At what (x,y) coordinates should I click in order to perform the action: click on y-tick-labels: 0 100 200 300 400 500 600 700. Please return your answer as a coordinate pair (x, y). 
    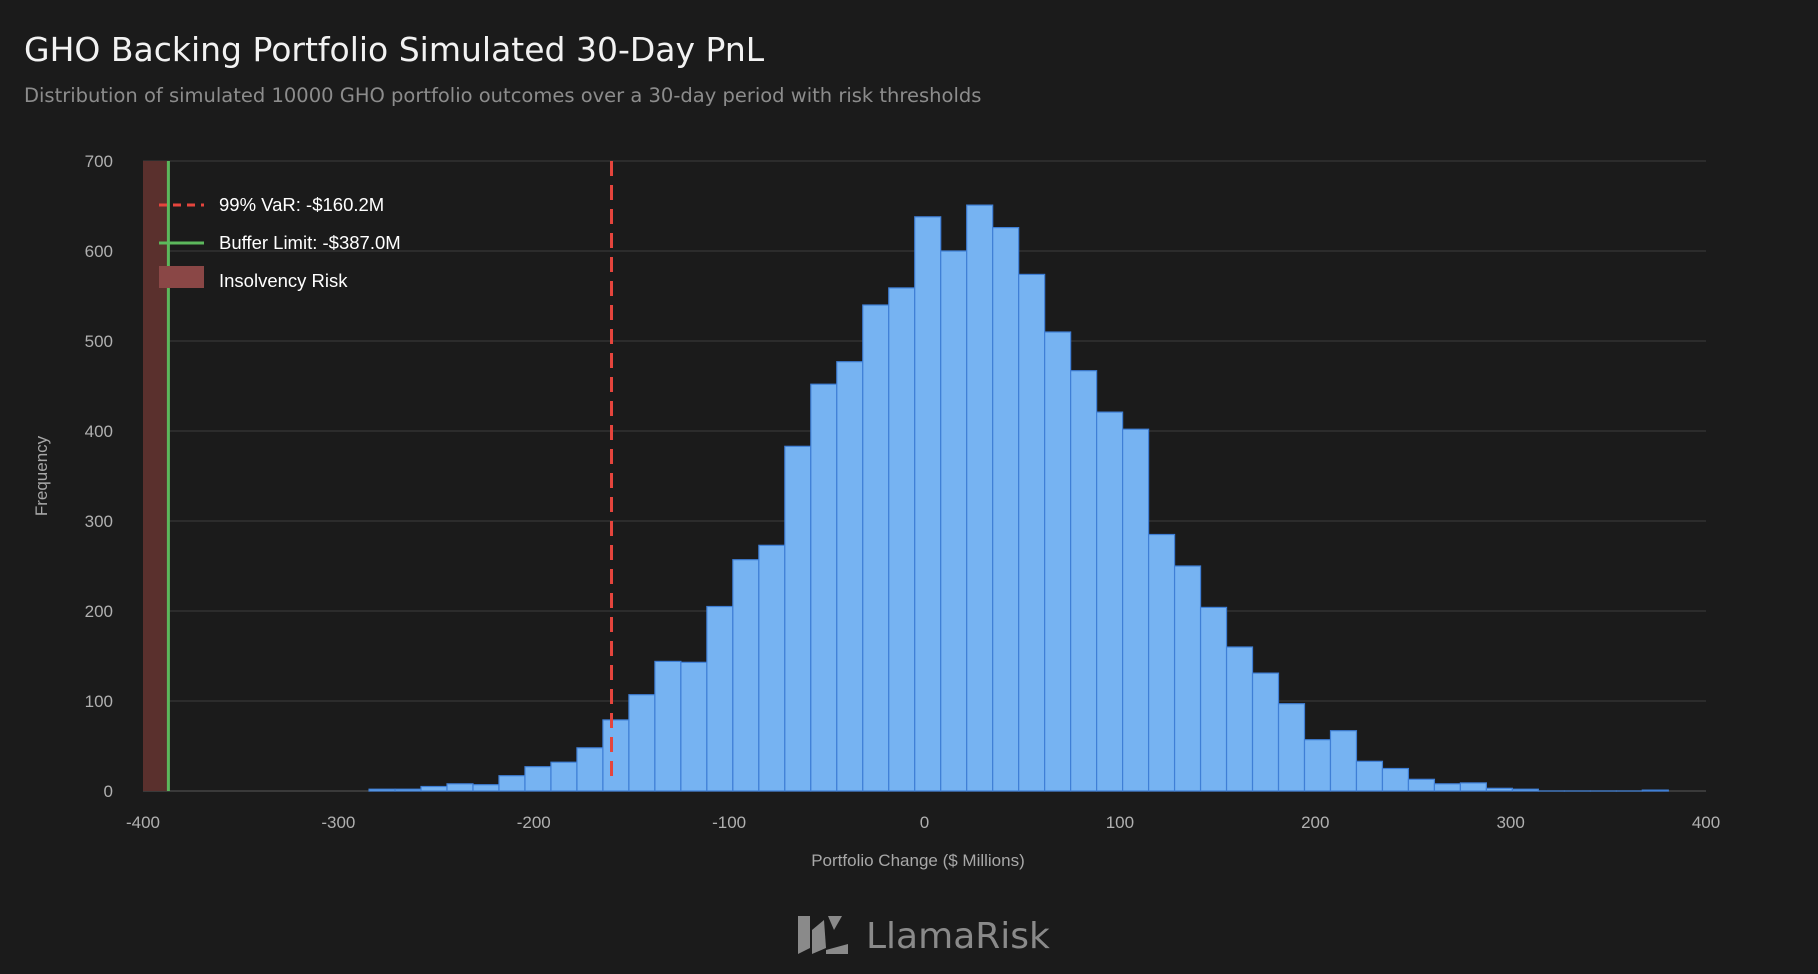
    Looking at the image, I should click on (99, 476).